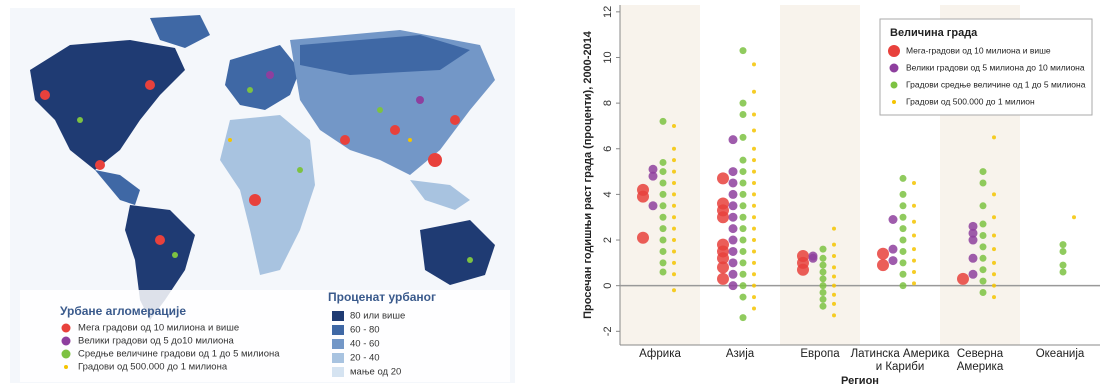 This screenshot has height=390, width=1102. I want to click on map-legend-title: Урбане агломерације, so click(123, 311).